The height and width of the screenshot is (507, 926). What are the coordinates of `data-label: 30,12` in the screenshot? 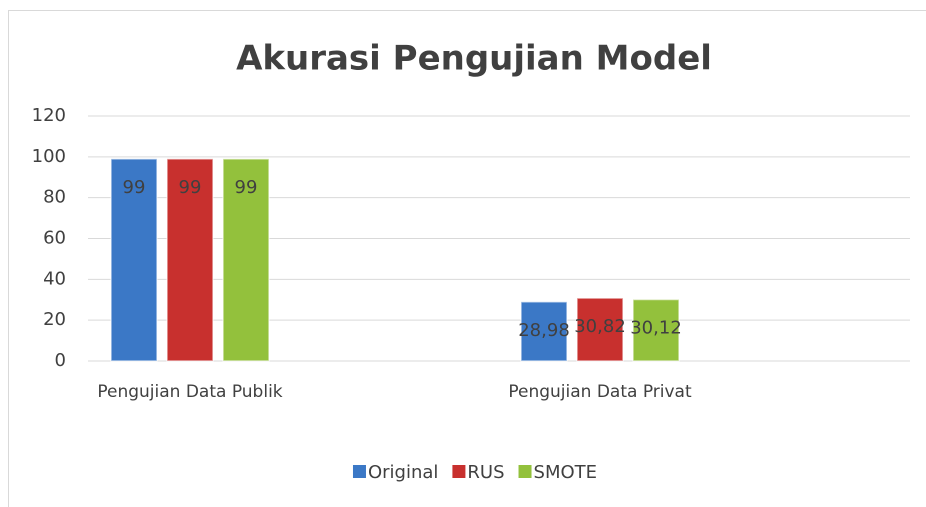 It's located at (656, 328).